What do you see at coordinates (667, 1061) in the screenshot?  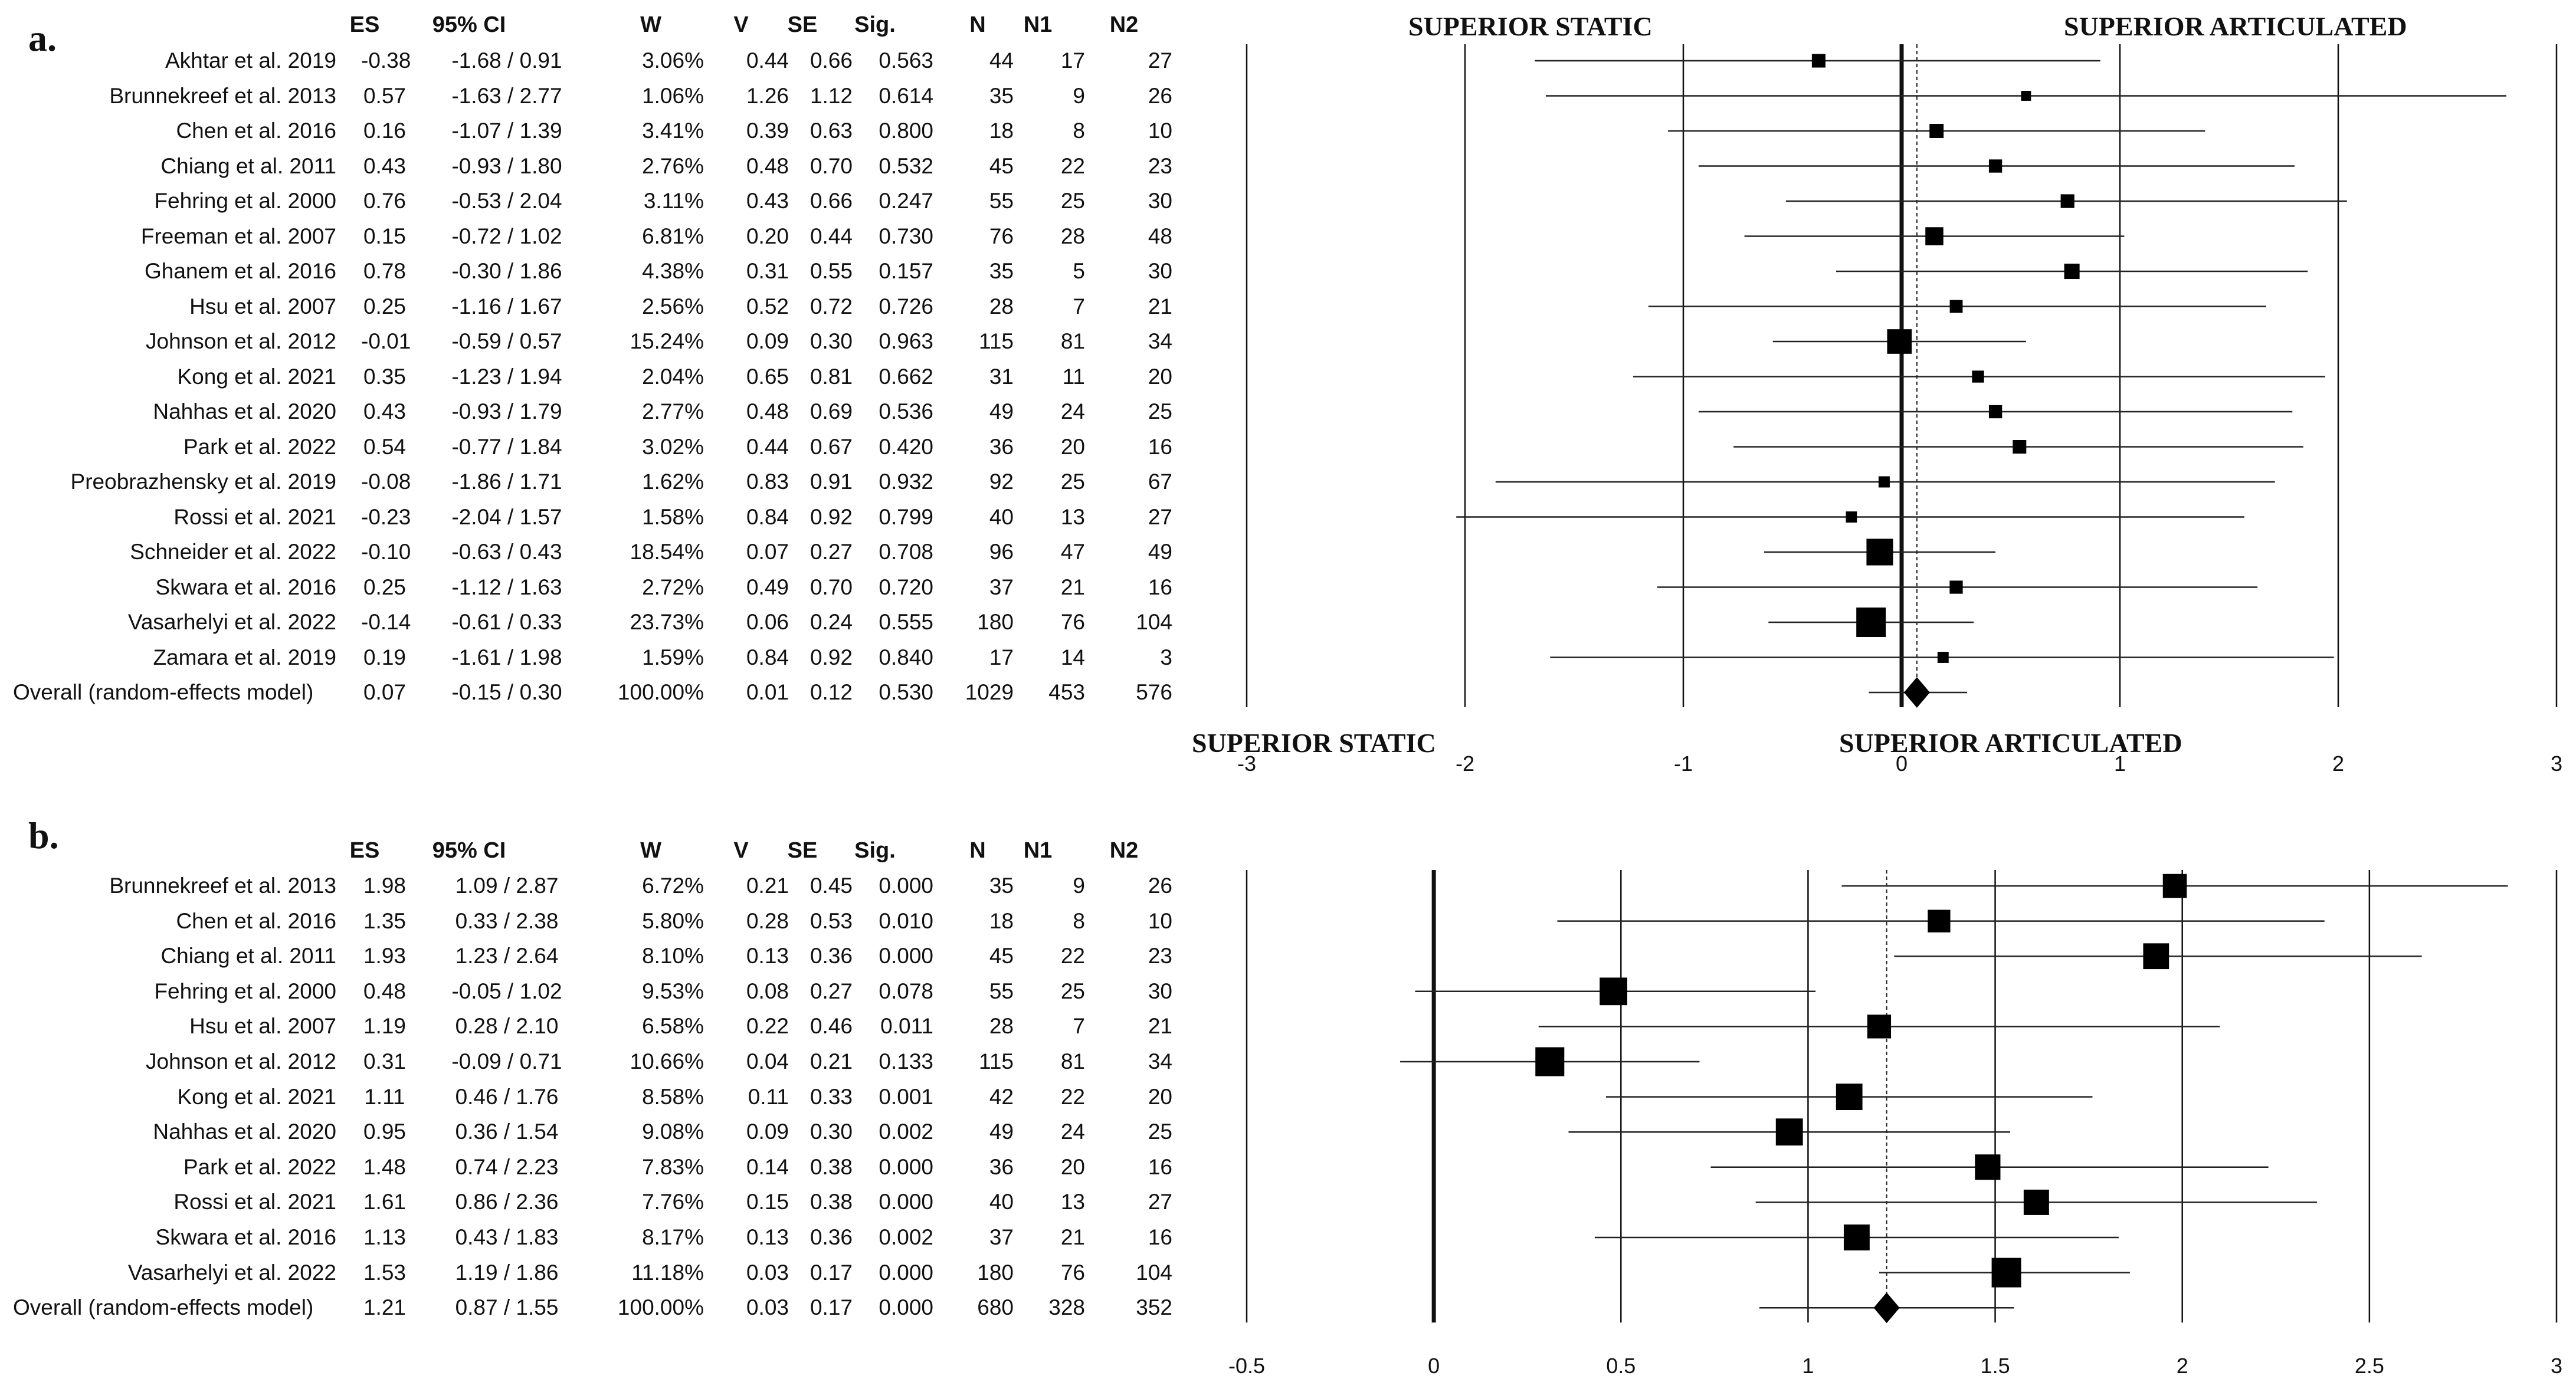 I see `cell-w: 10.66%` at bounding box center [667, 1061].